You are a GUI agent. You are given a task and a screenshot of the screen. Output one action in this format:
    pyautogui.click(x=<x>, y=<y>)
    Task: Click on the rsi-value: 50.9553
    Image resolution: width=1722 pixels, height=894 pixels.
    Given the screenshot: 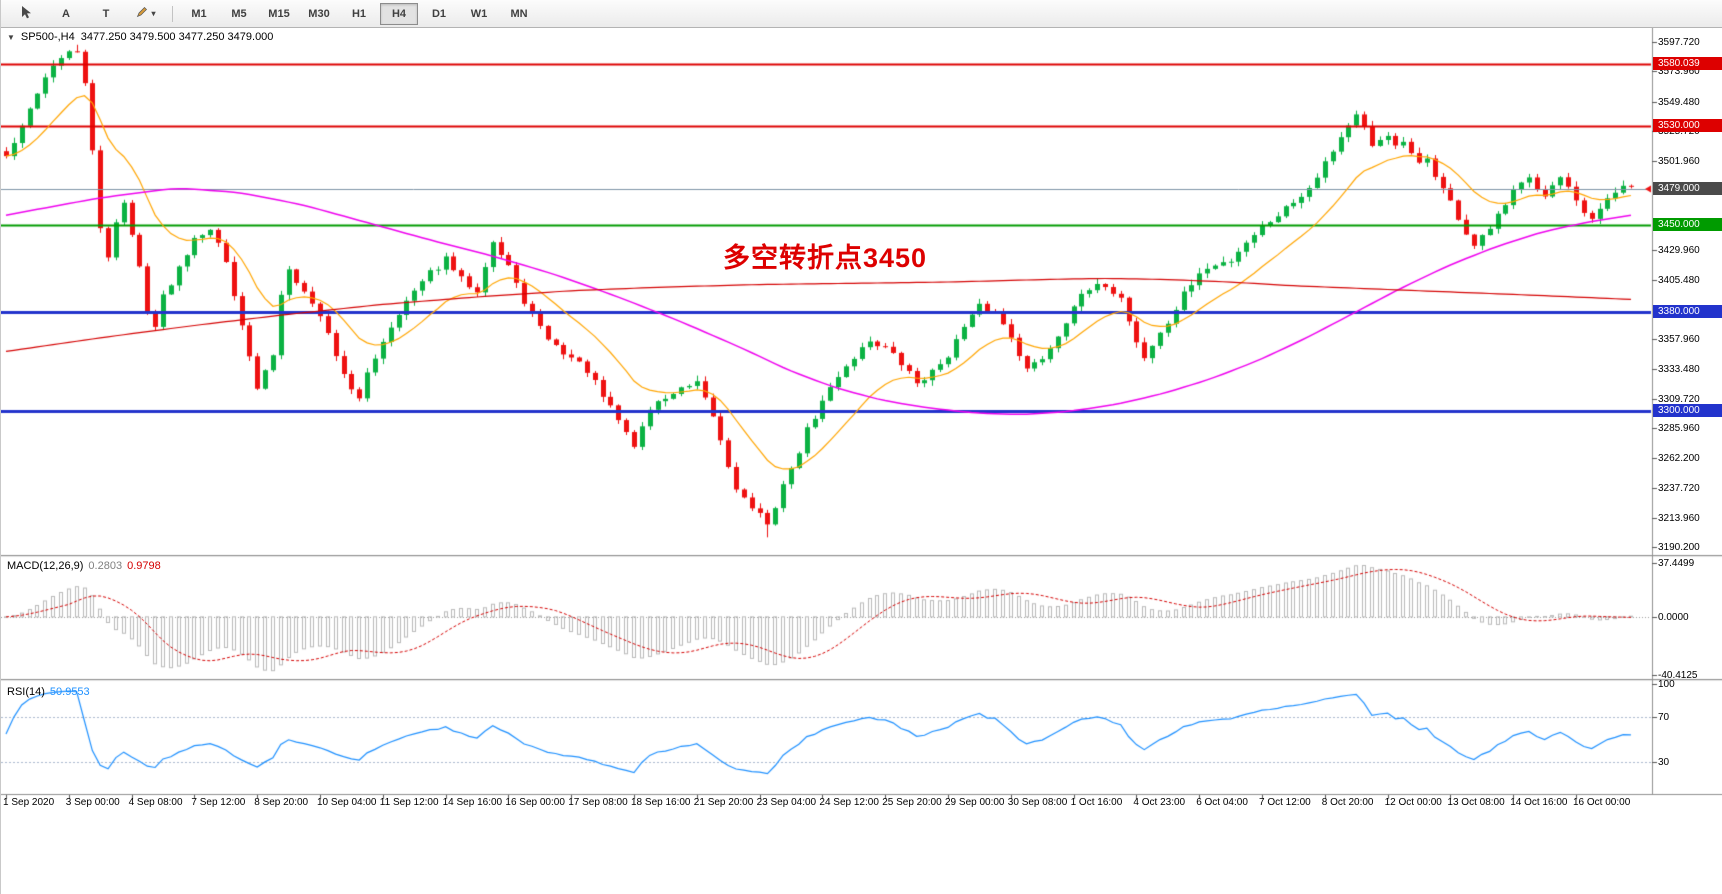 What is the action you would take?
    pyautogui.click(x=69, y=692)
    